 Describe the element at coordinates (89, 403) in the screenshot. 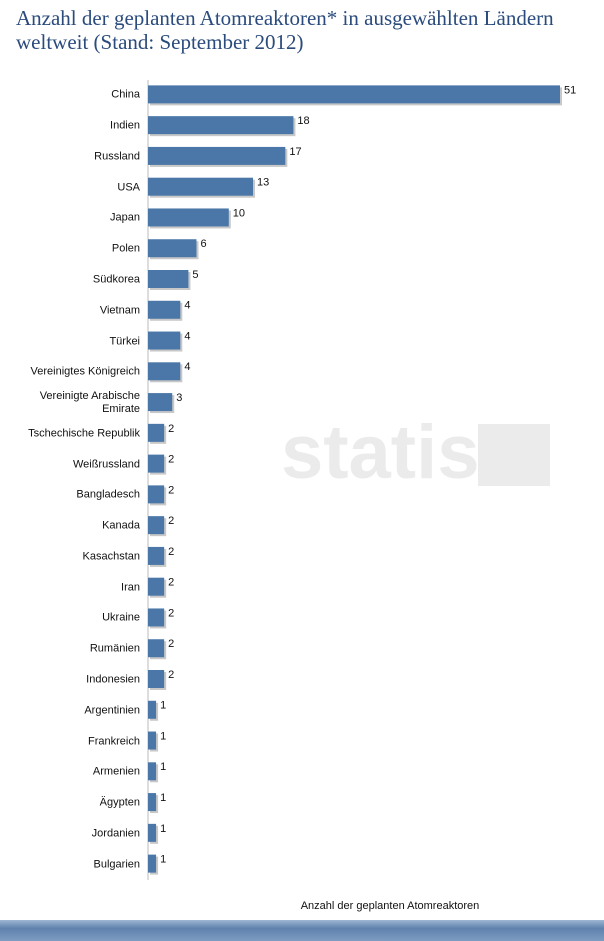

I see `category-label: Vereinigte Arabische Emirate` at that location.